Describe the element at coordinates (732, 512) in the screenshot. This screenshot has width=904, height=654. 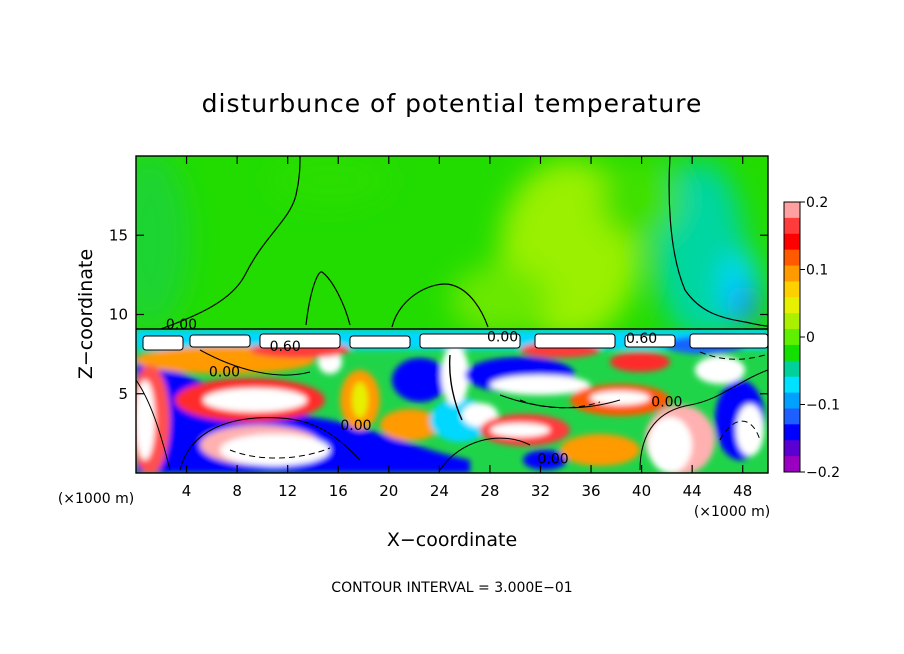
I see `x-unit-right: (×1000 m)` at that location.